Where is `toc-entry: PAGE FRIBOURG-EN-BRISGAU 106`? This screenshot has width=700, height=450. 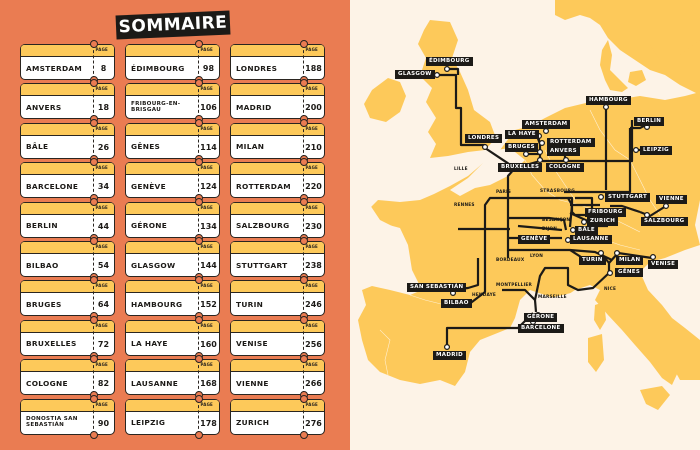 toc-entry: PAGE FRIBOURG-EN-BRISGAU 106 is located at coordinates (172, 101).